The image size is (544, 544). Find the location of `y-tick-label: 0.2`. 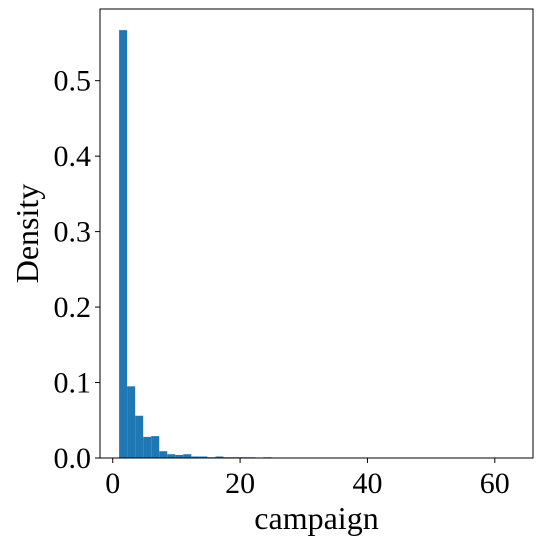

y-tick-label: 0.2 is located at coordinates (73, 307).